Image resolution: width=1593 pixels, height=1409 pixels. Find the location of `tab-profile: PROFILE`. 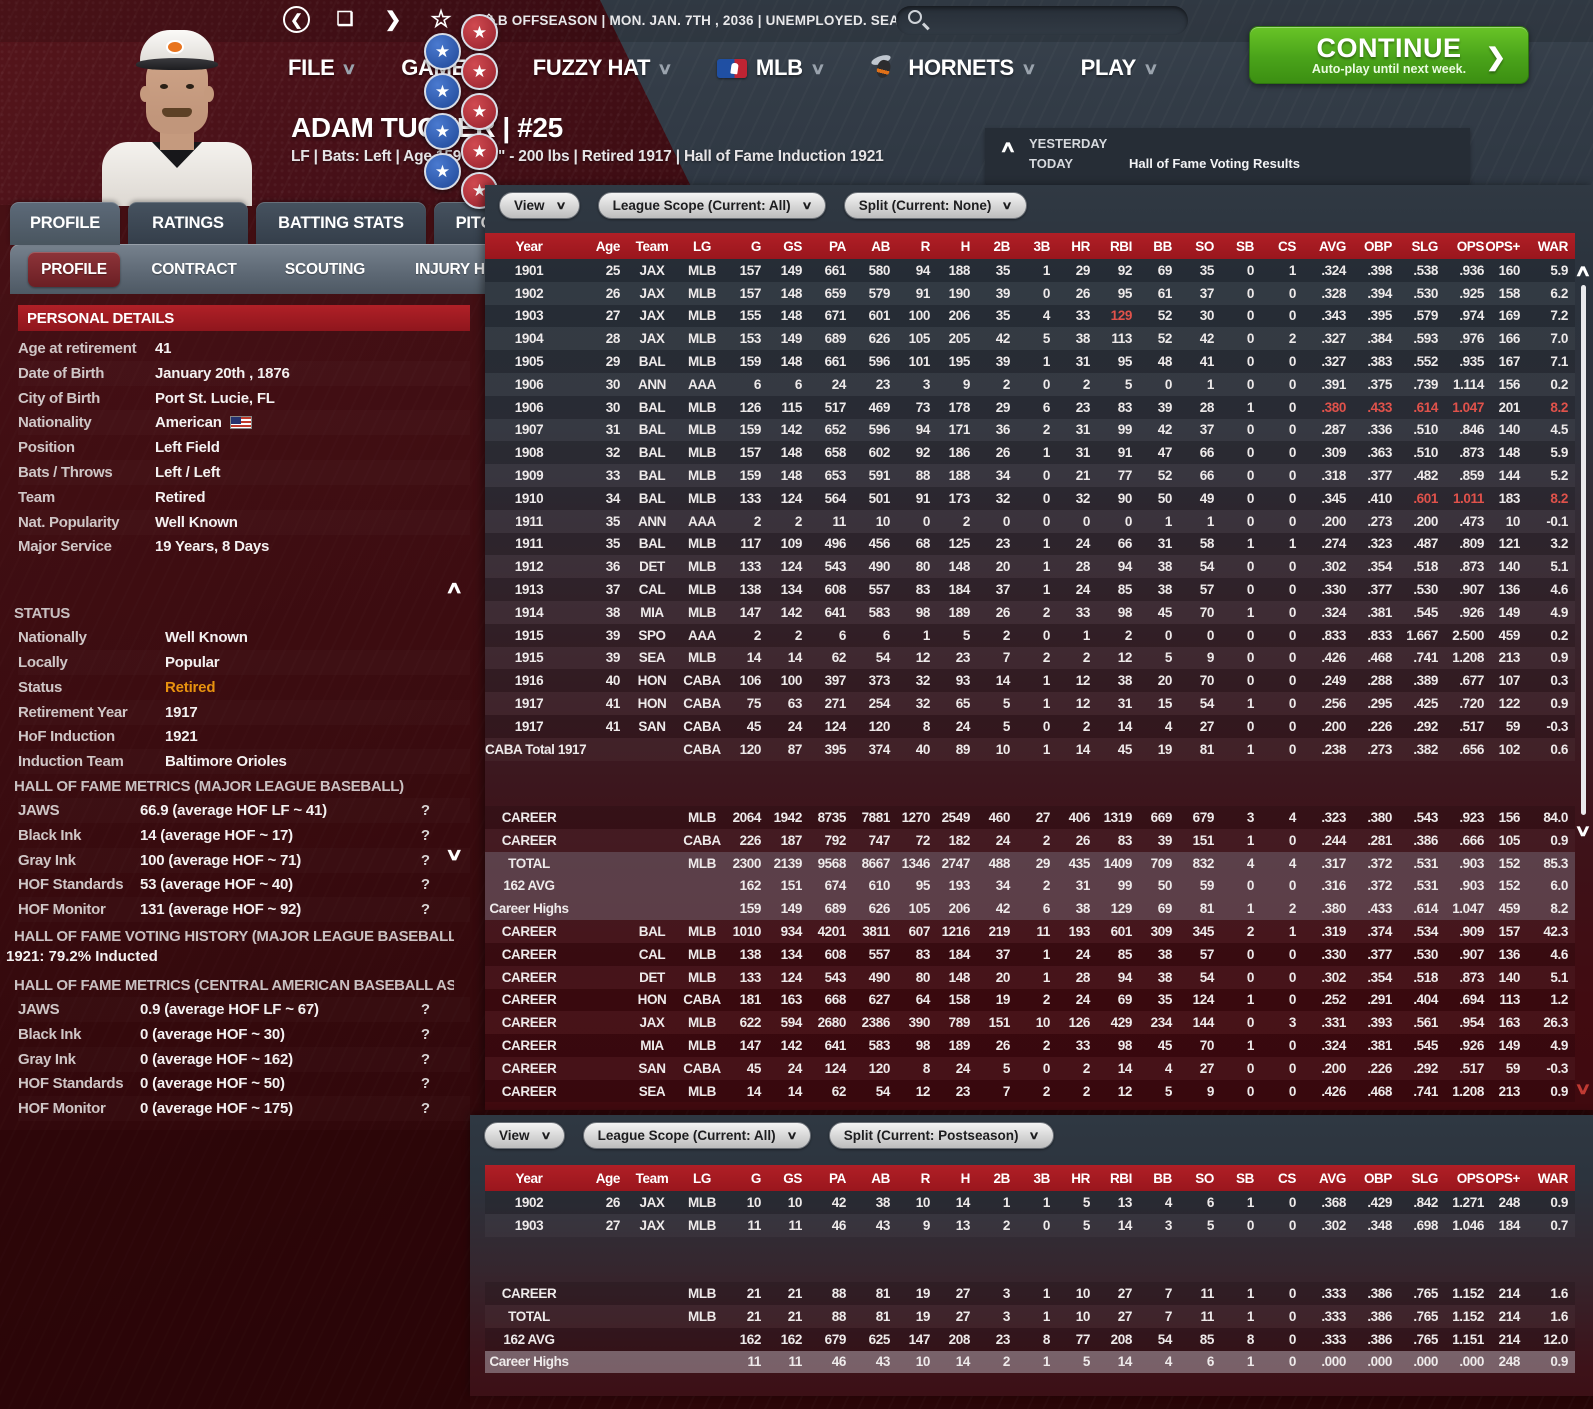

tab-profile: PROFILE is located at coordinates (65, 223).